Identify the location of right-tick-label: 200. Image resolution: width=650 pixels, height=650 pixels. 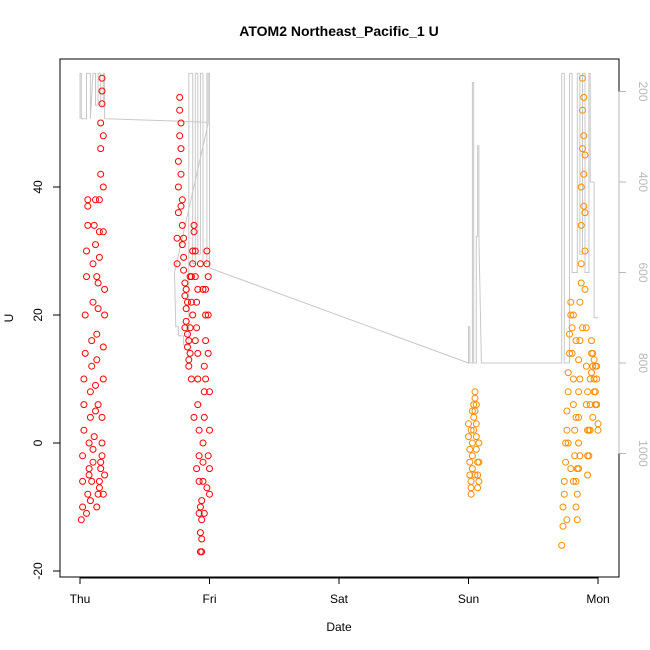
(643, 91).